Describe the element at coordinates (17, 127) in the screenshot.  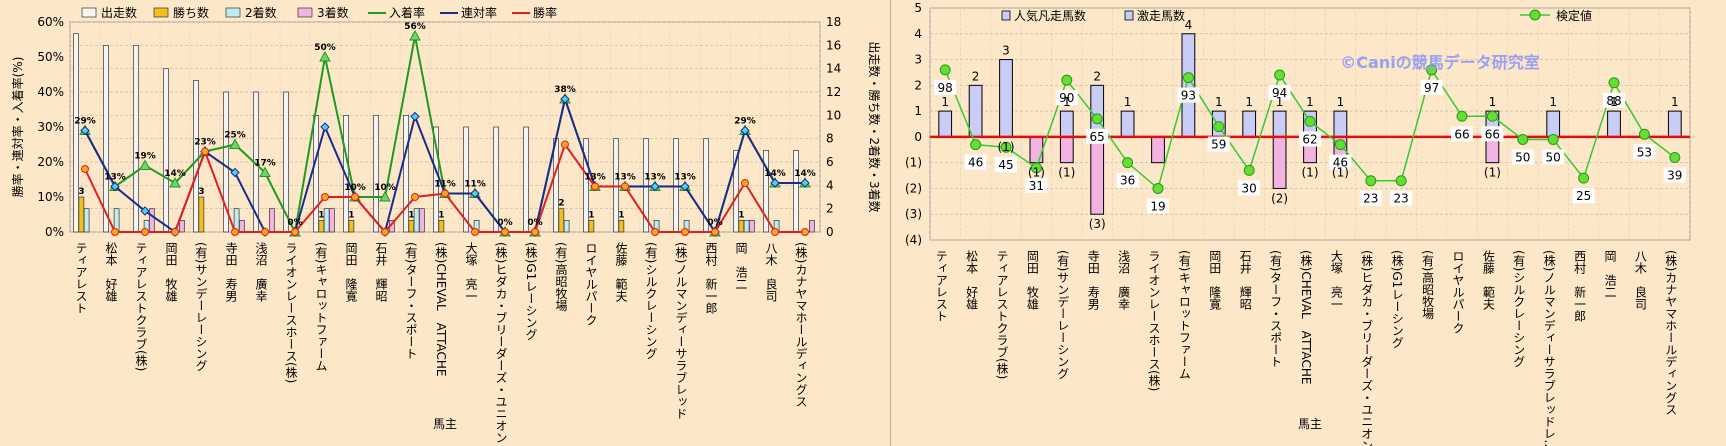
I see `chart1-ylabel-left: 勝率・連対率・入着率(%)` at that location.